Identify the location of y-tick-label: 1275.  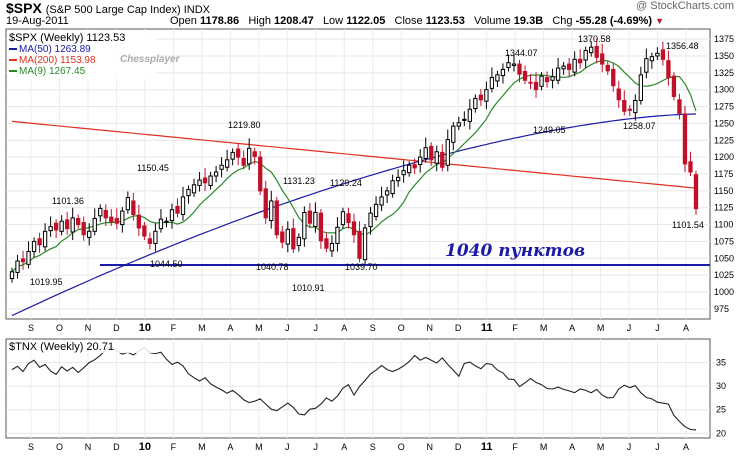
(724, 107).